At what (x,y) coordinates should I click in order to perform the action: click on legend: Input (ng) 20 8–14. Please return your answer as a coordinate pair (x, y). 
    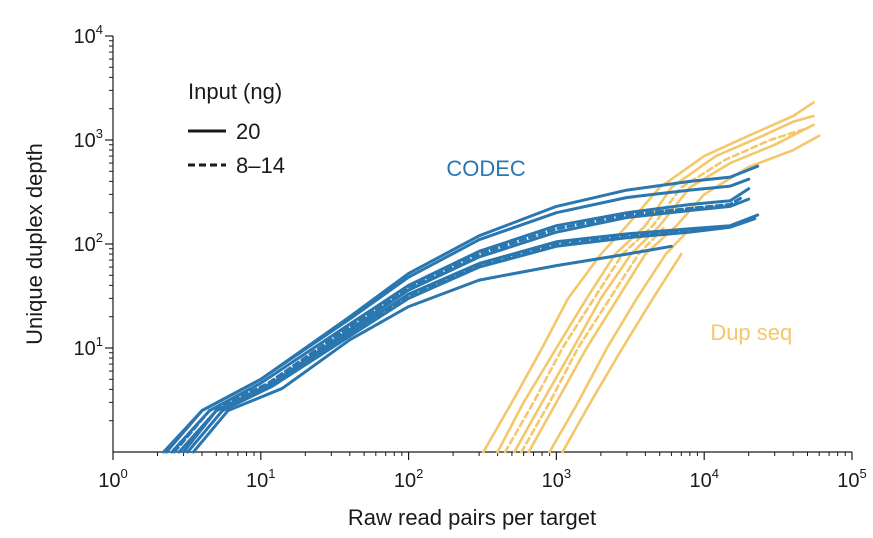
    Looking at the image, I should click on (236, 128).